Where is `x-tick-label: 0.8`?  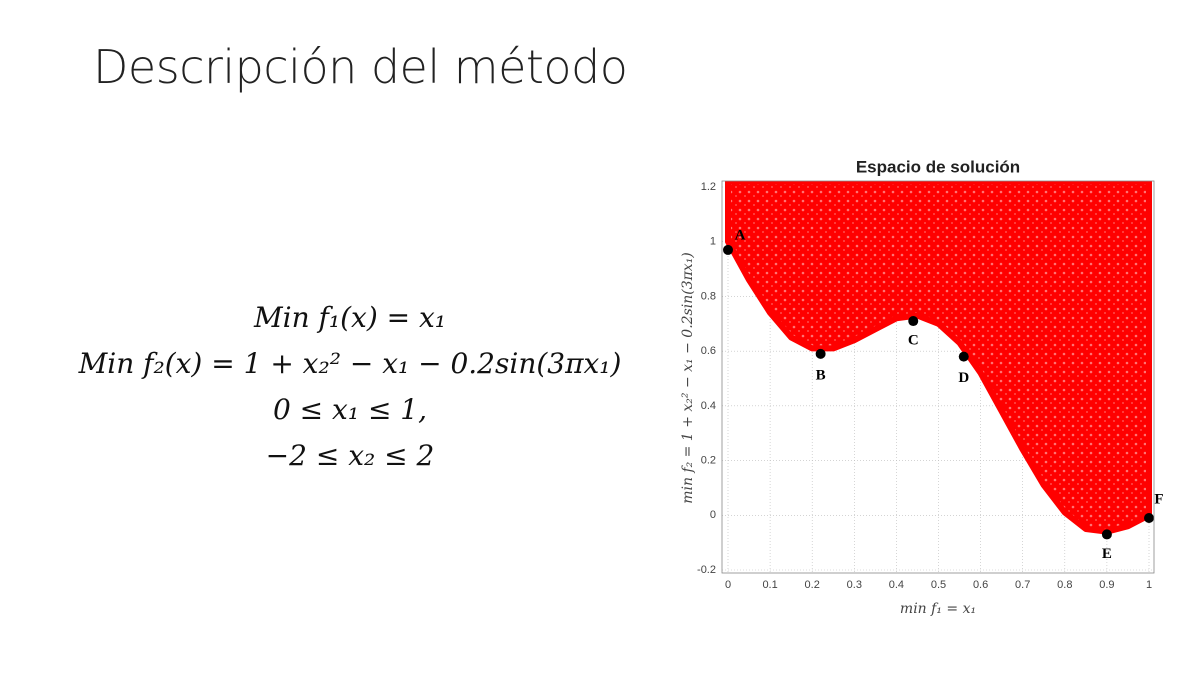
x-tick-label: 0.8 is located at coordinates (1064, 585).